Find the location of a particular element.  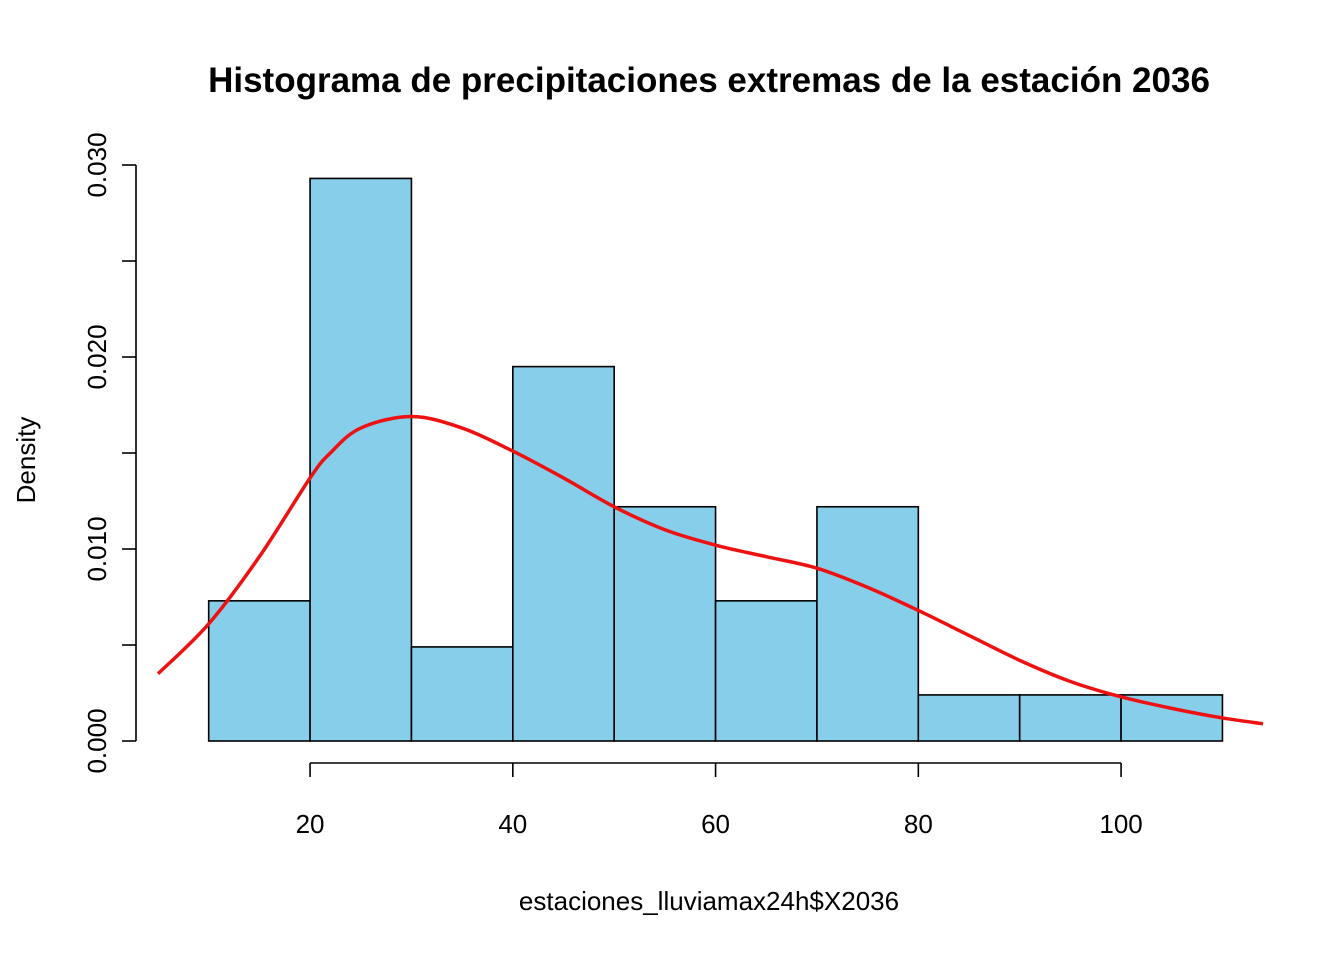

x-tick-label: 20 is located at coordinates (310, 824).